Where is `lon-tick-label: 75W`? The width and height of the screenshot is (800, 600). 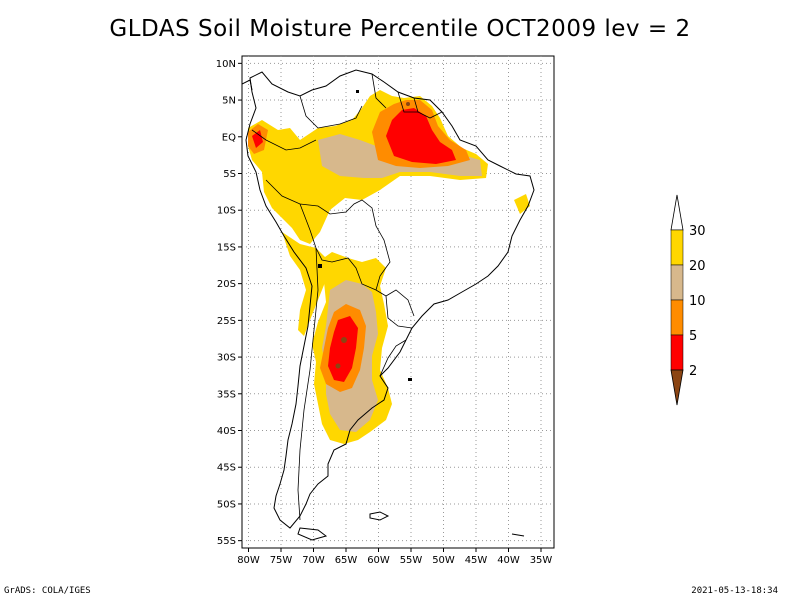
lon-tick-label: 75W is located at coordinates (281, 560).